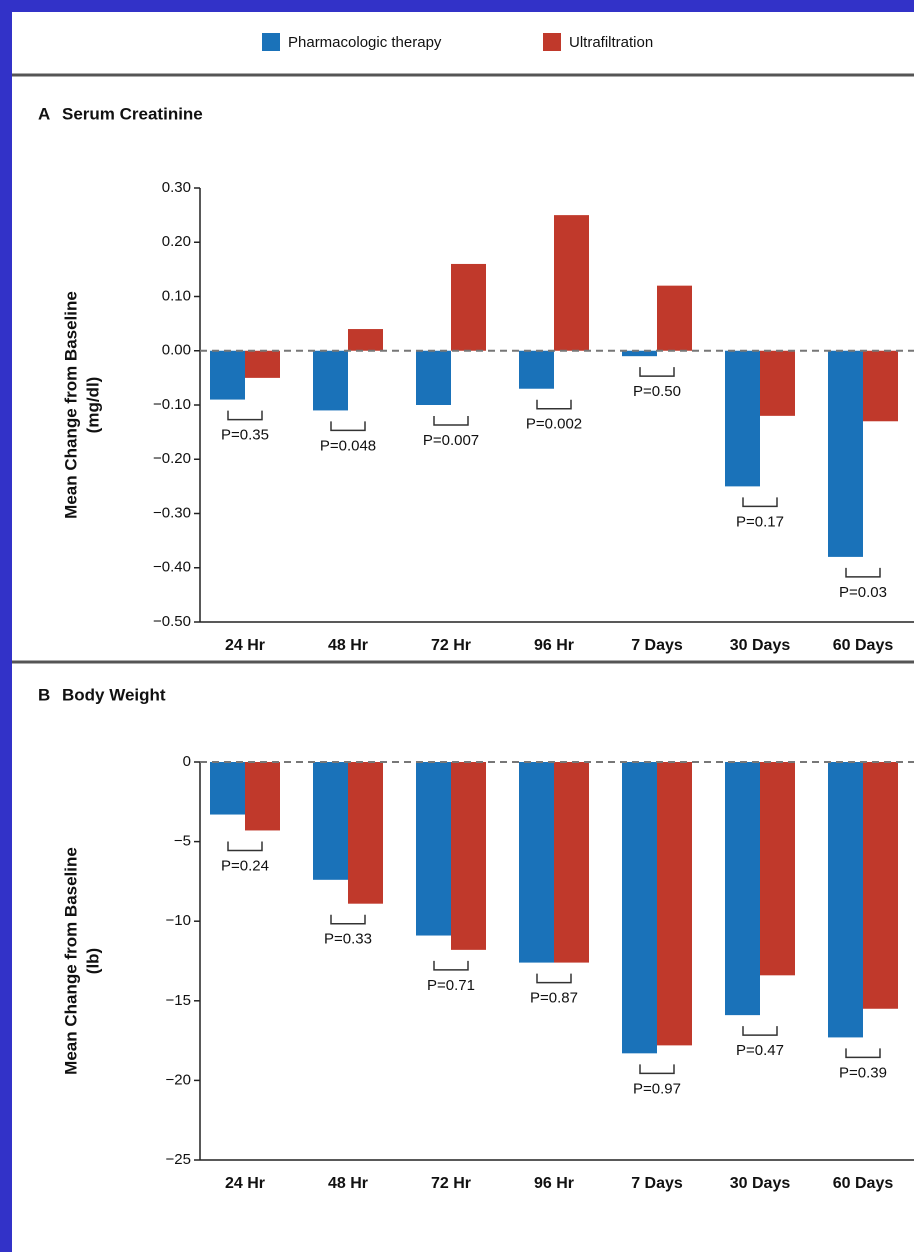  Describe the element at coordinates (182, 841) in the screenshot. I see `y-tick-label: −5` at that location.